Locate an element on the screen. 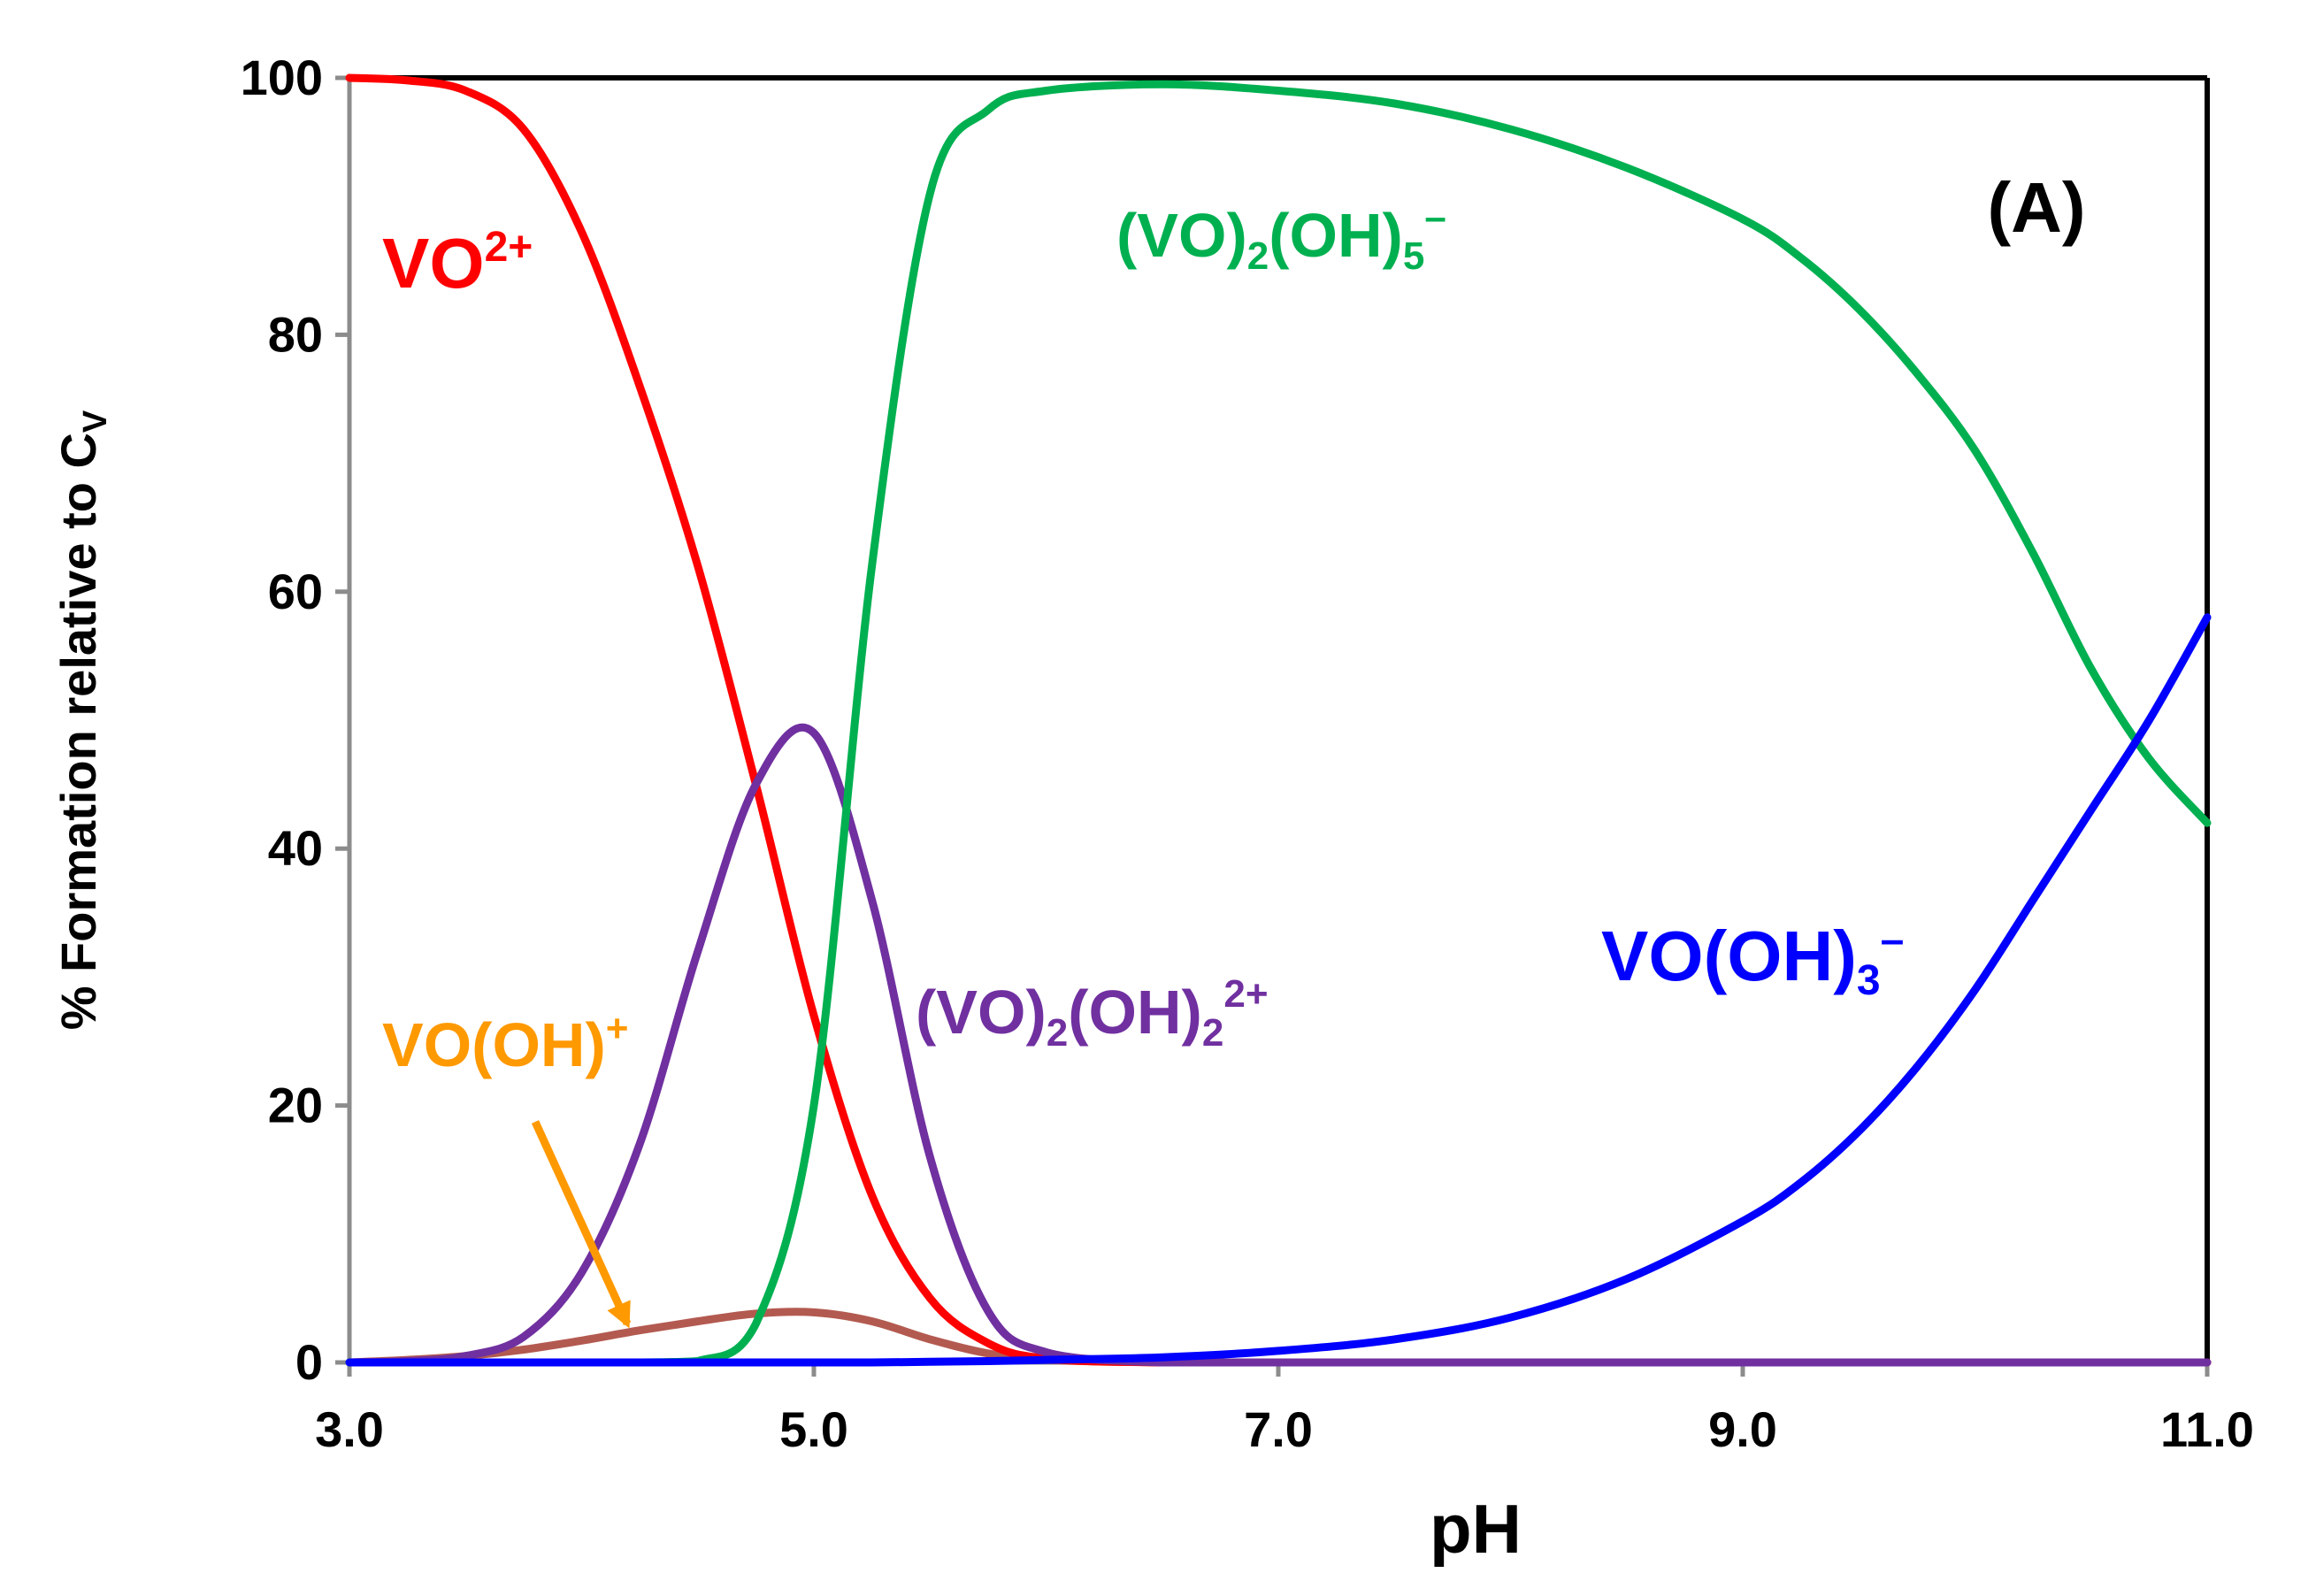 The width and height of the screenshot is (2316, 1596). y-axis-title: % Formation relative to CV is located at coordinates (82, 720).